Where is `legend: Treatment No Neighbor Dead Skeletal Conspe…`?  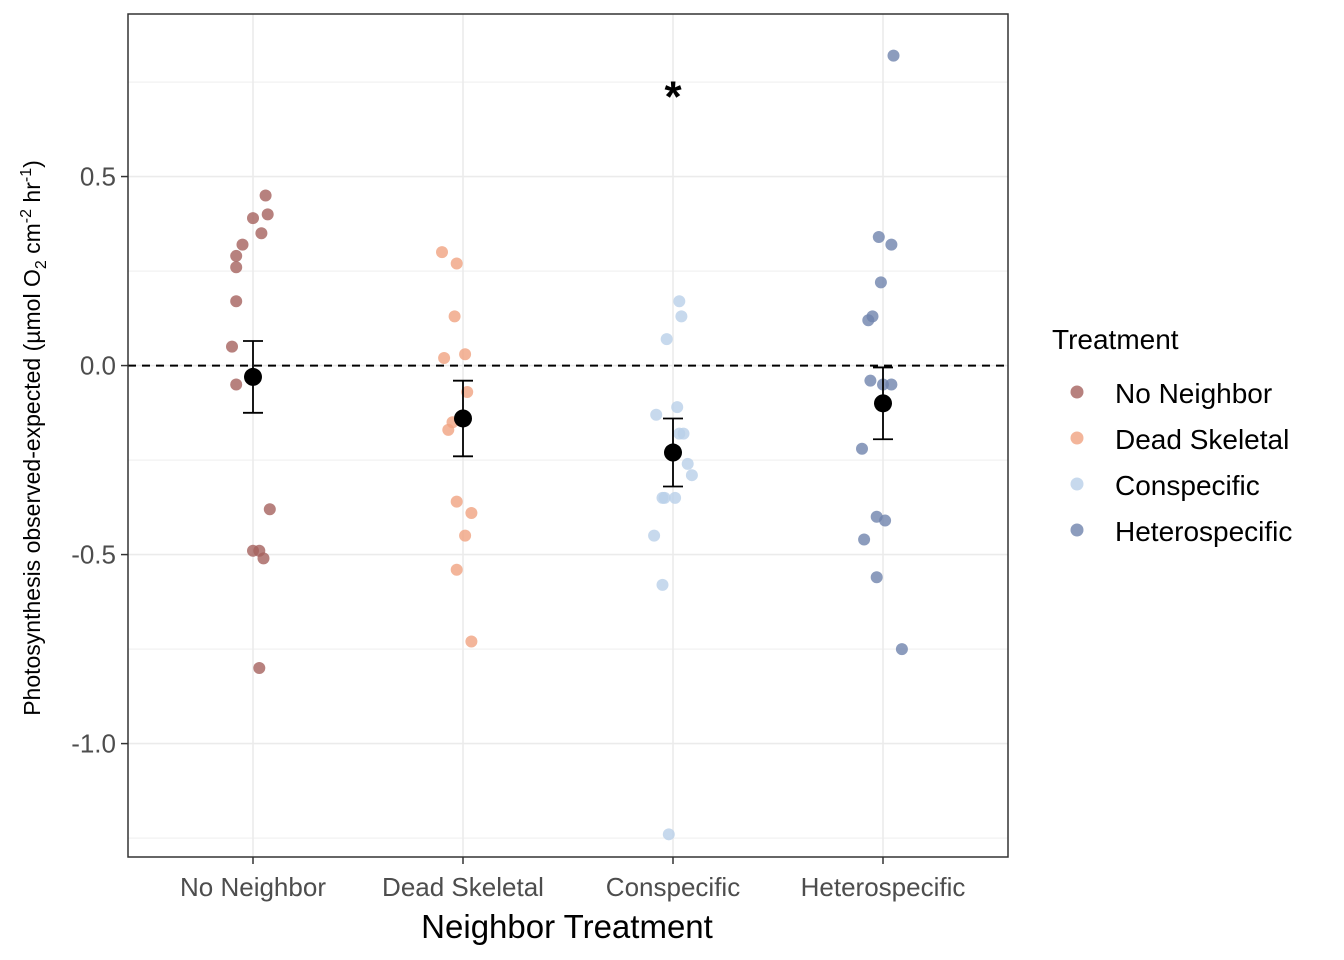
legend: Treatment No Neighbor Dead Skeletal Conspe… is located at coordinates (1172, 435).